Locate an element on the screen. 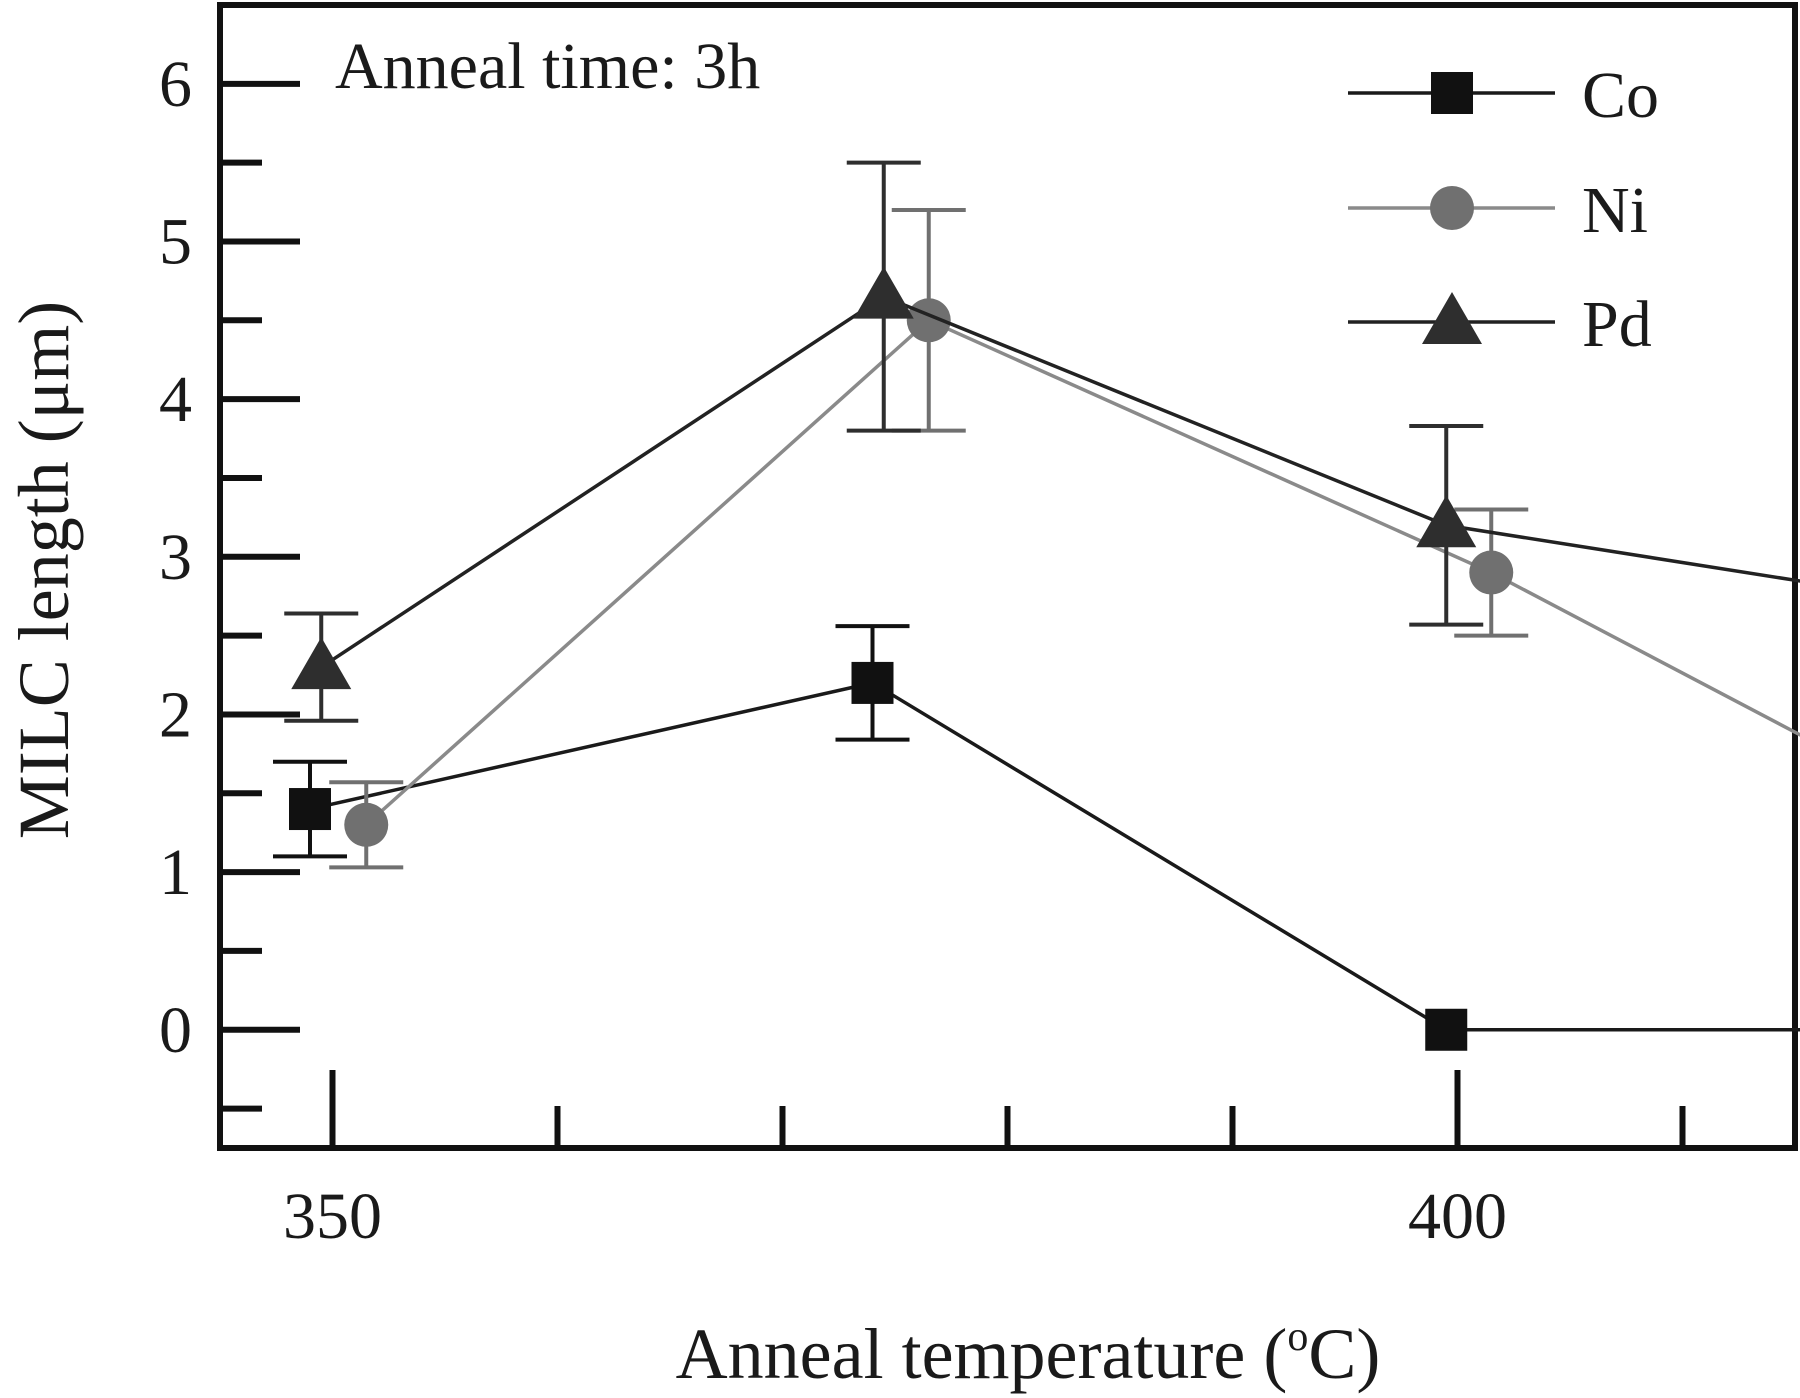 The width and height of the screenshot is (1800, 1398). y-tick-label: 5 is located at coordinates (175, 241).